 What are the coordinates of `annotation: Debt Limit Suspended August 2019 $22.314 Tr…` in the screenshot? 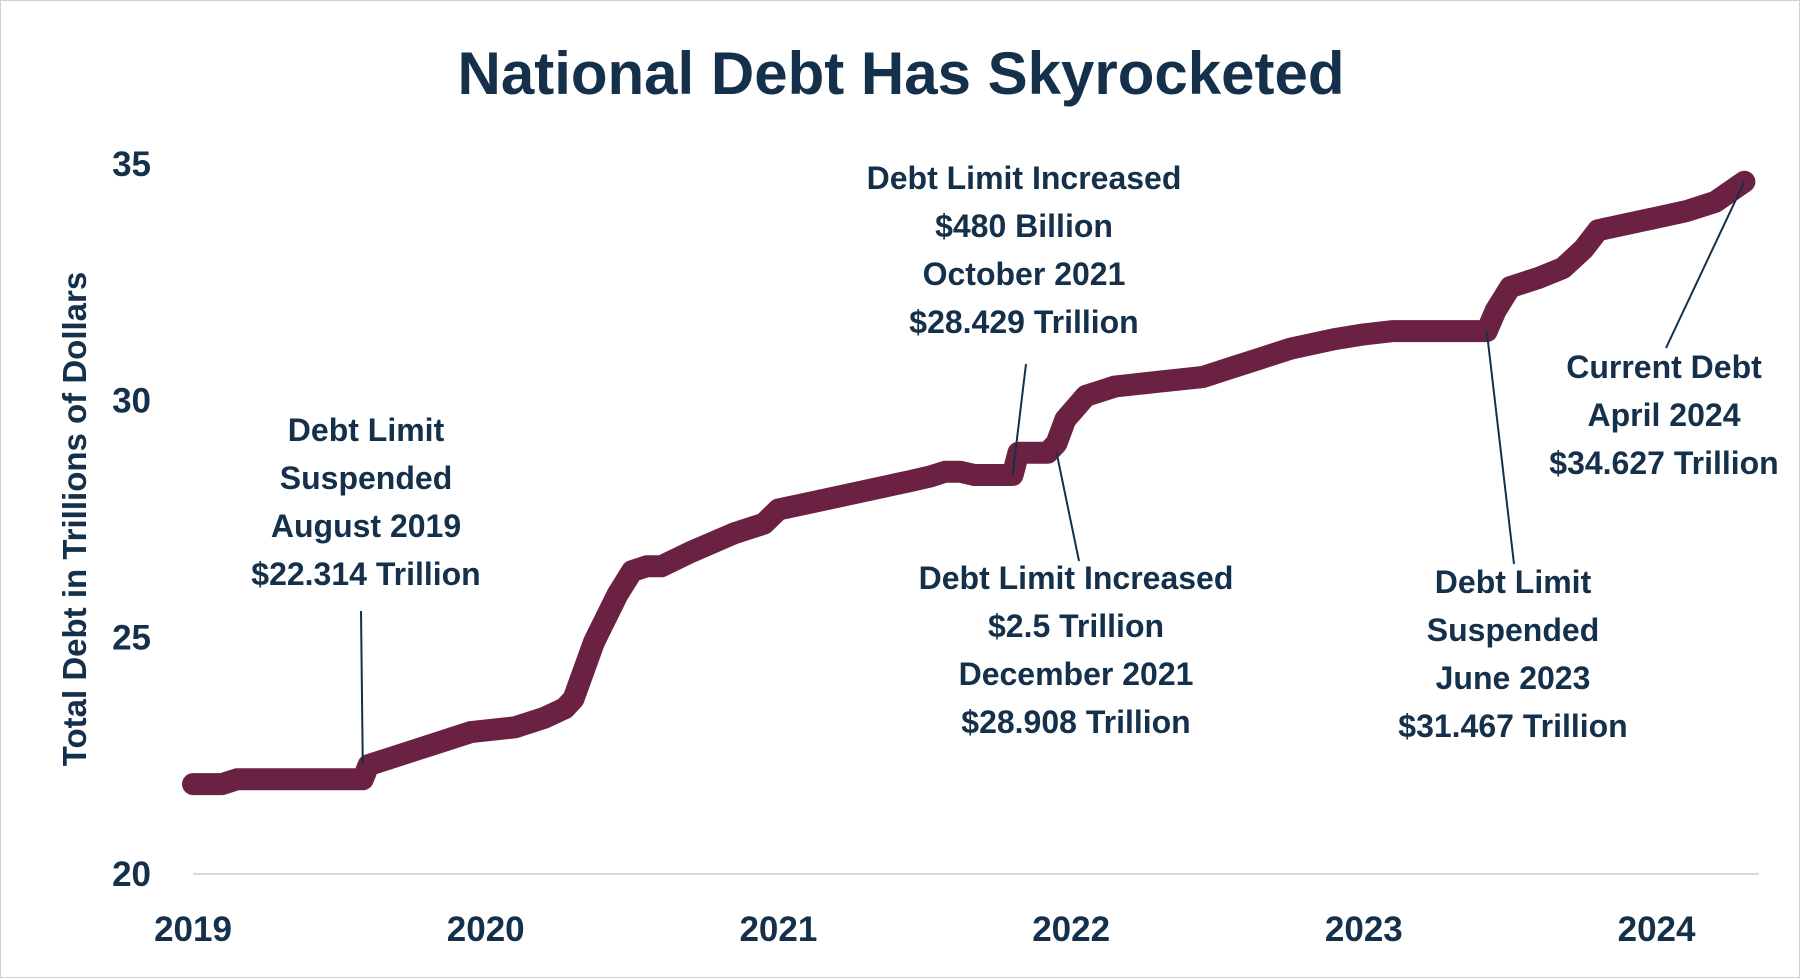 It's located at (366, 588).